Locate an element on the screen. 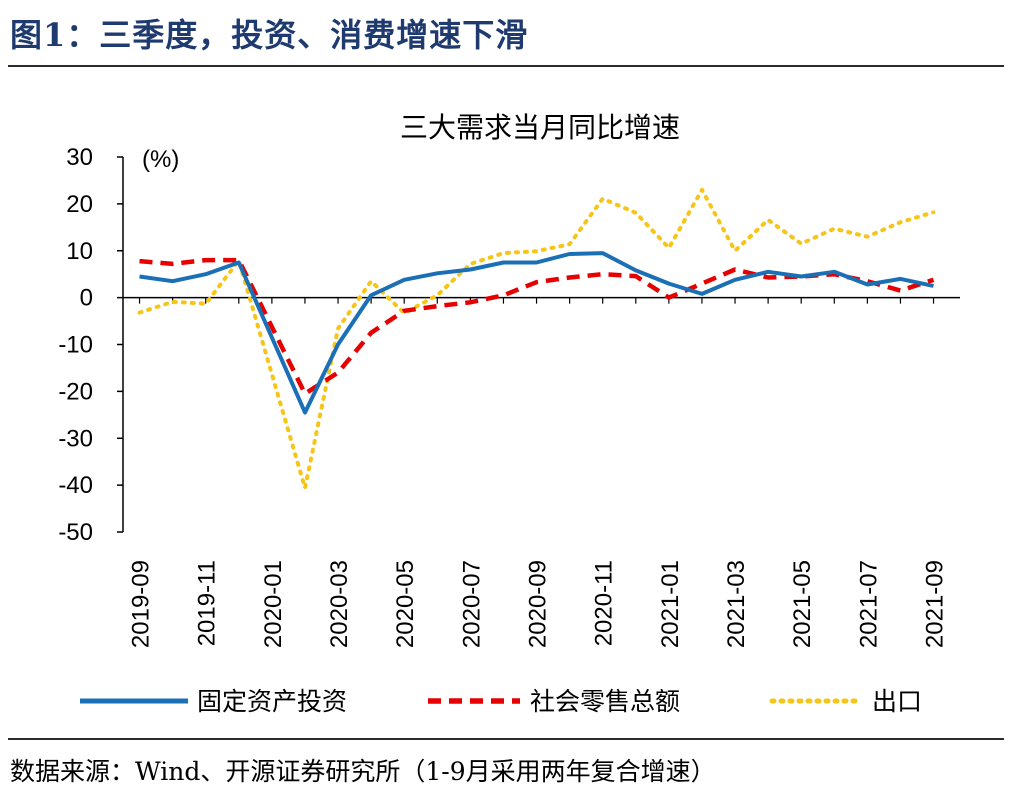 Image resolution: width=1029 pixels, height=803 pixels. x-tick-label: 2021-03 is located at coordinates (736, 604).